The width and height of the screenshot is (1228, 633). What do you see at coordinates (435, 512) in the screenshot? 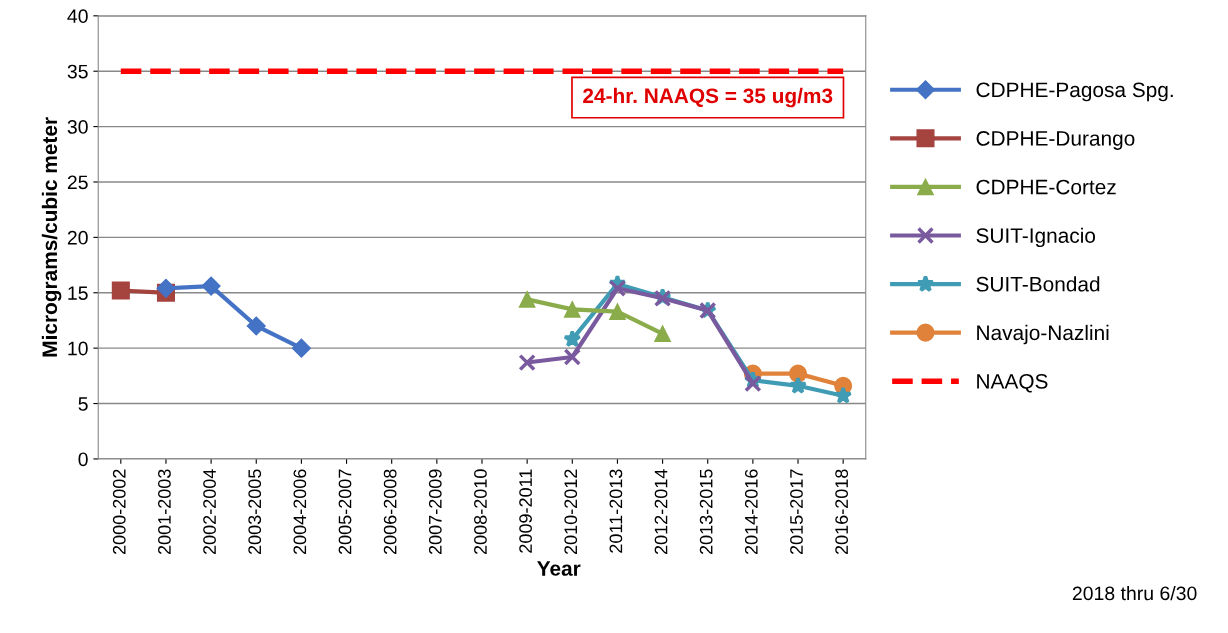
I see `x-tick-label: 2007-2009` at bounding box center [435, 512].